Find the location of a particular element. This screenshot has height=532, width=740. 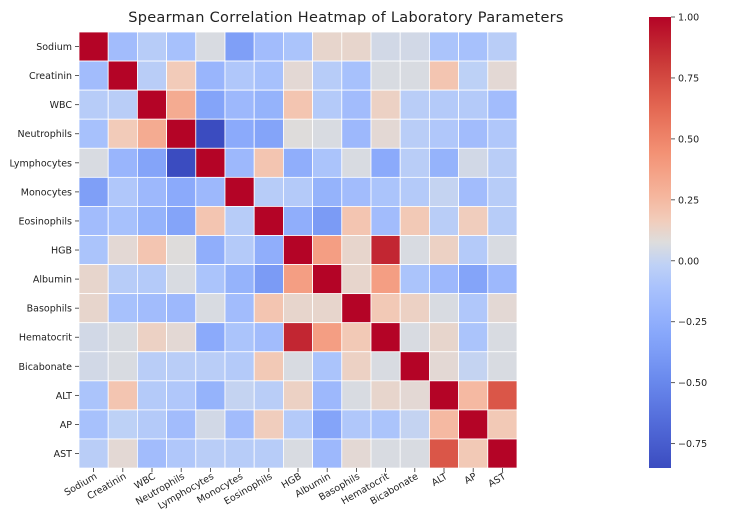

heatmap-cell-basophils-hematocrit is located at coordinates (385, 308).